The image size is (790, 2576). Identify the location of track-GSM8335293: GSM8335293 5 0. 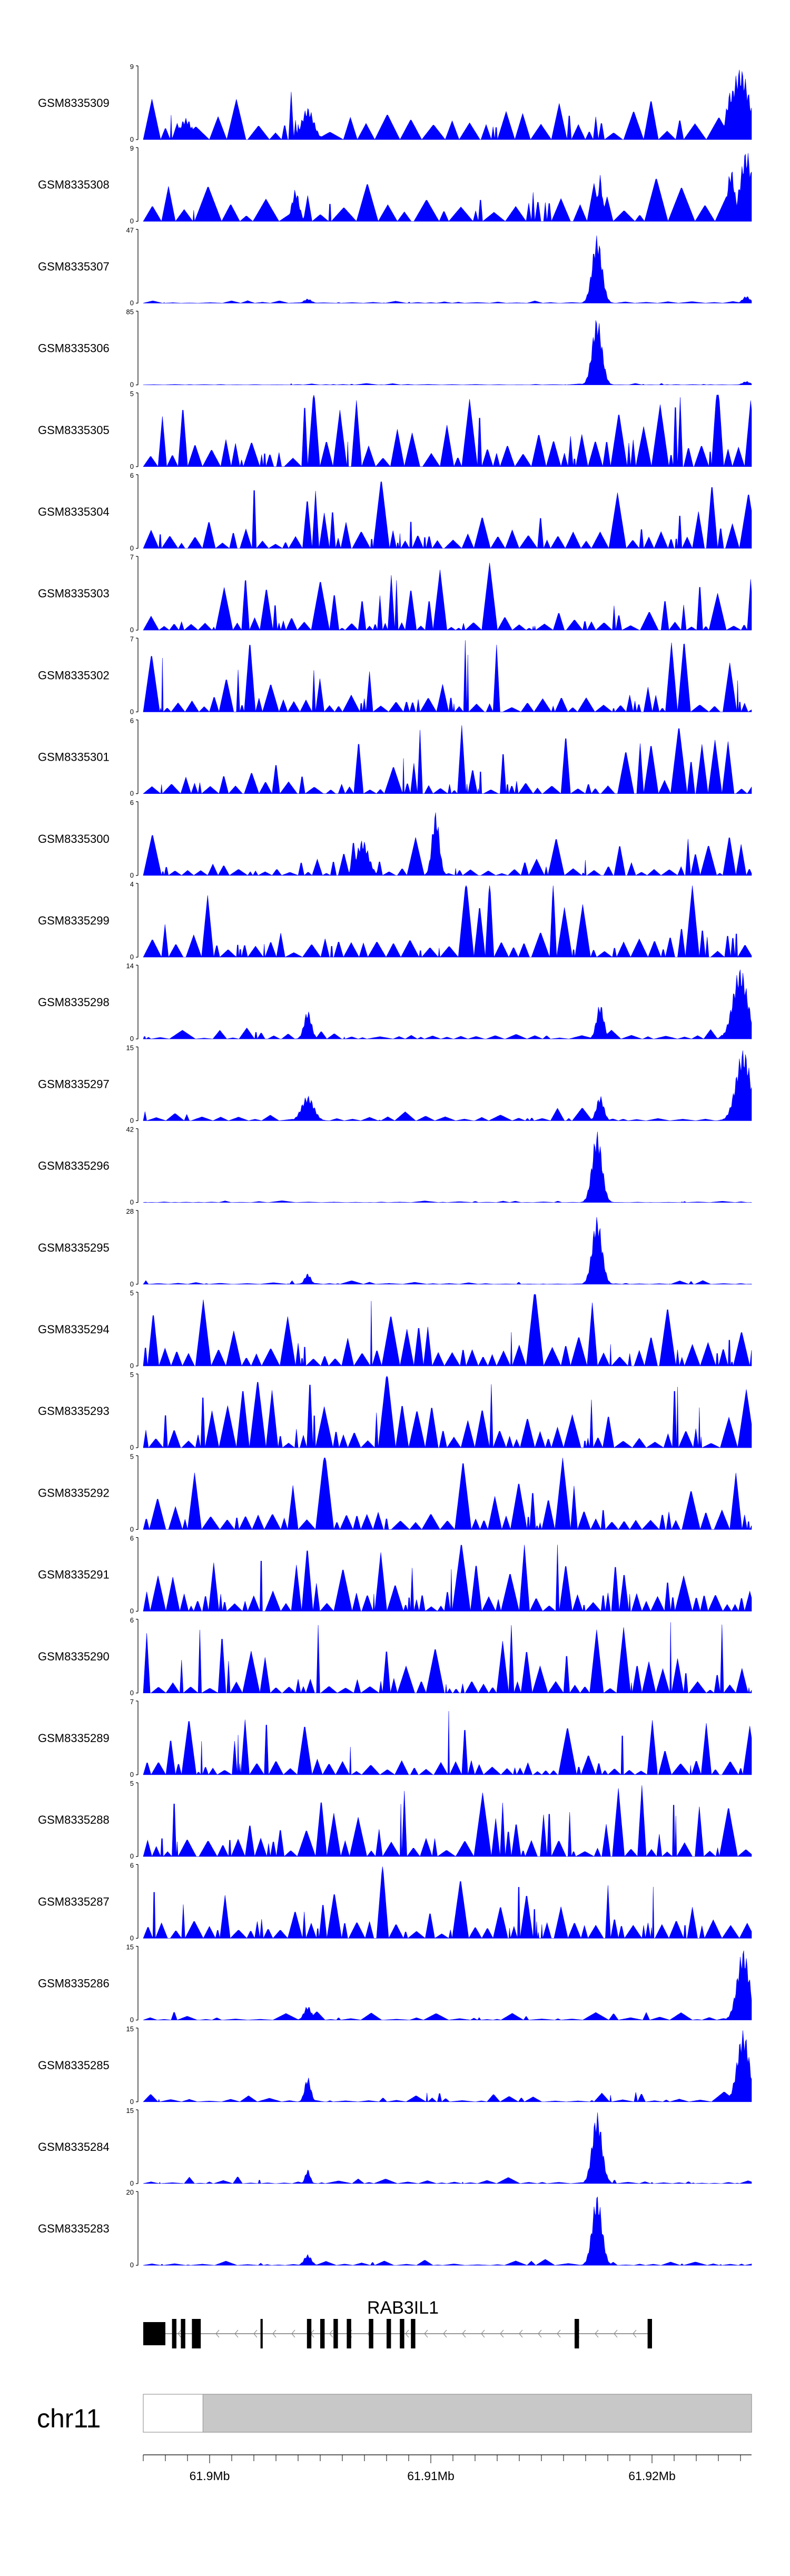
(395, 1411).